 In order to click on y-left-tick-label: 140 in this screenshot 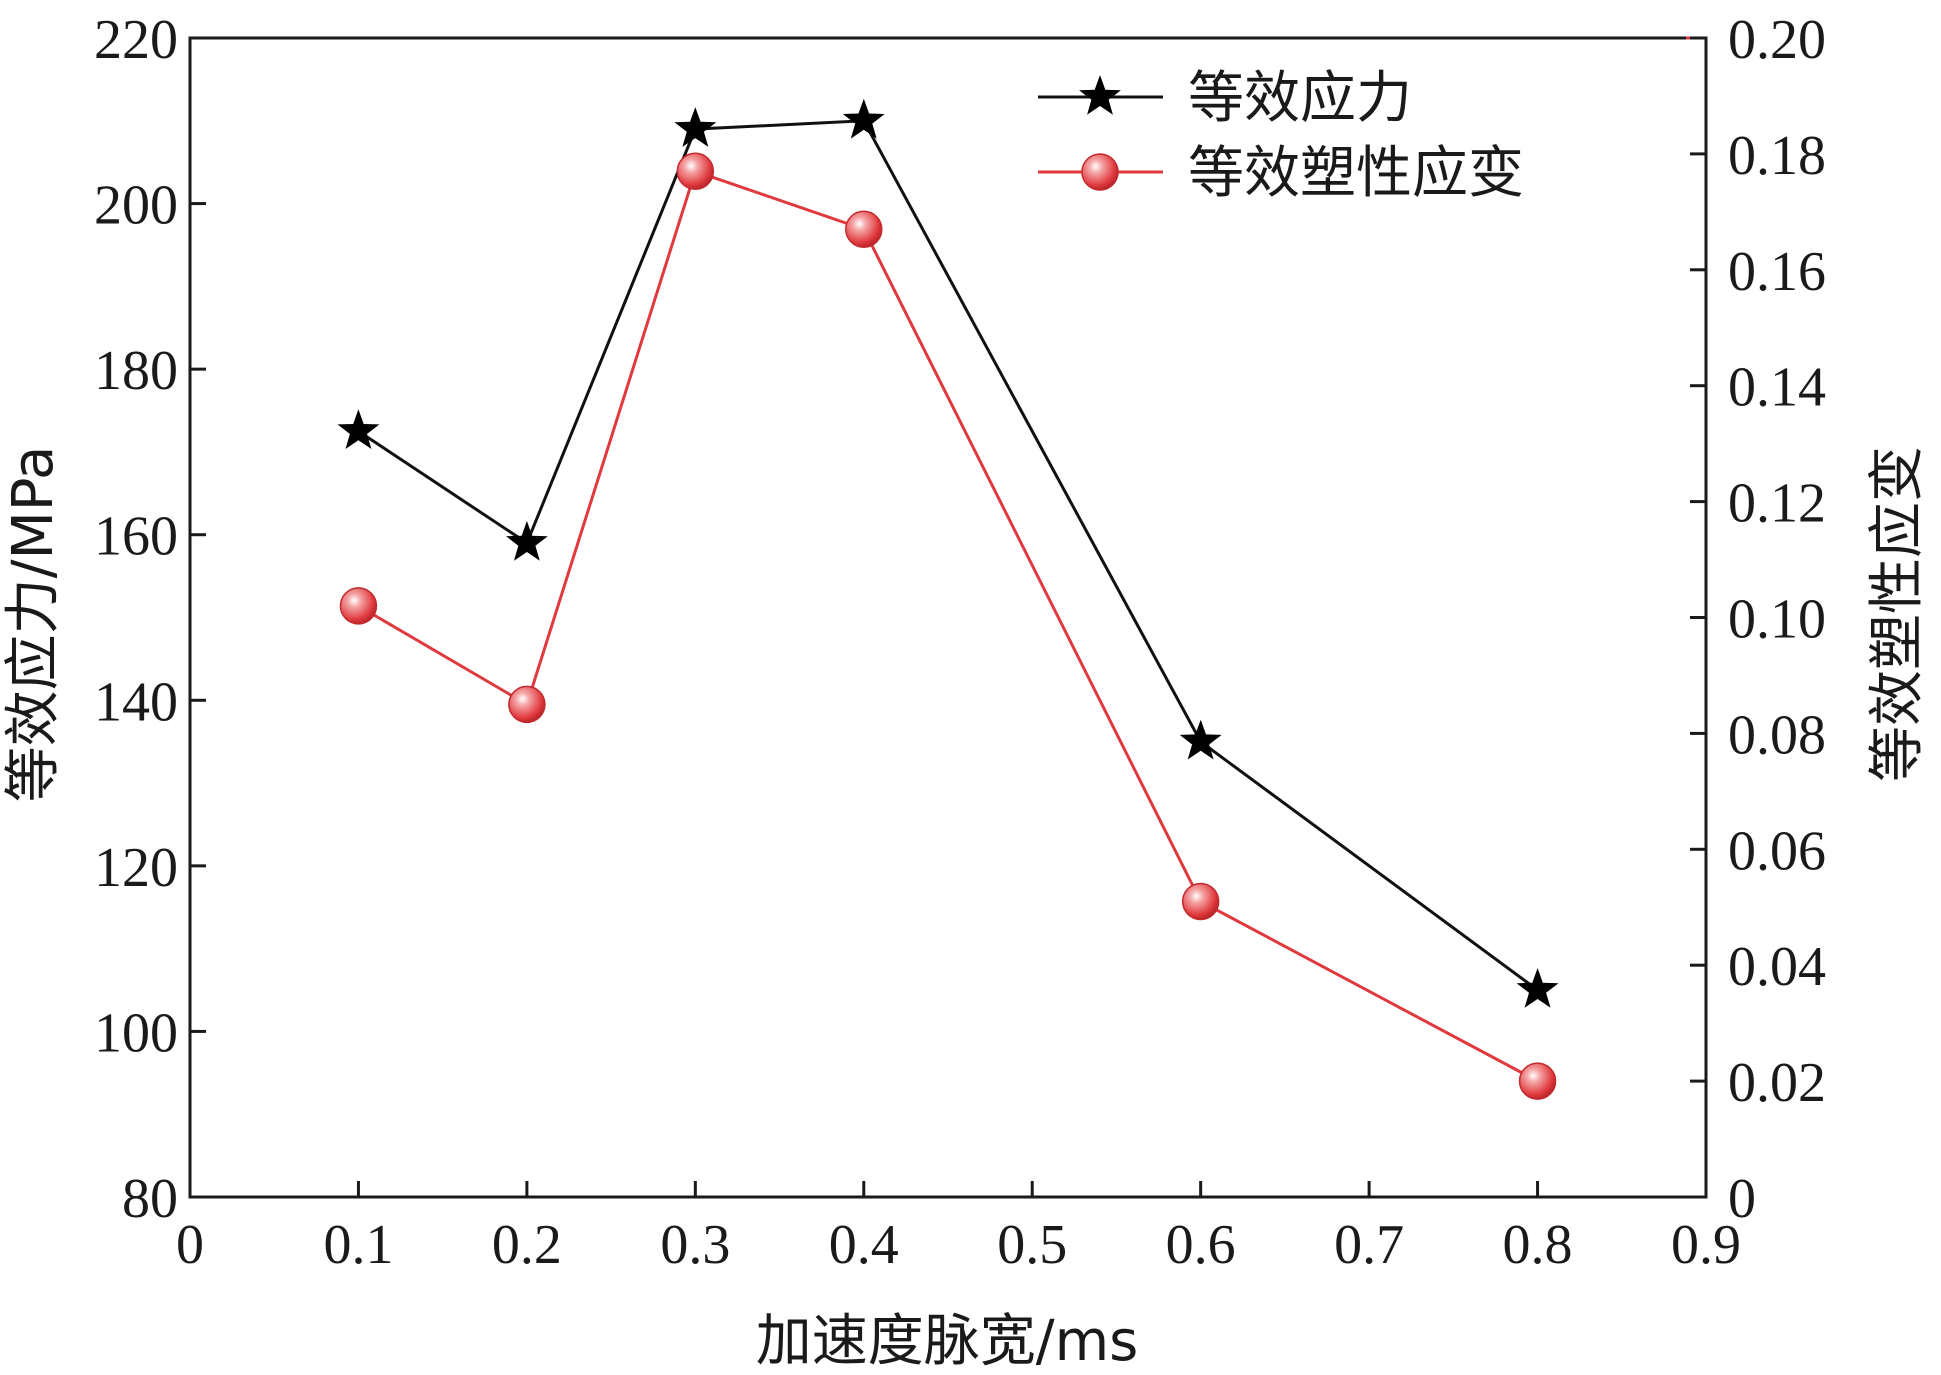, I will do `click(136, 702)`.